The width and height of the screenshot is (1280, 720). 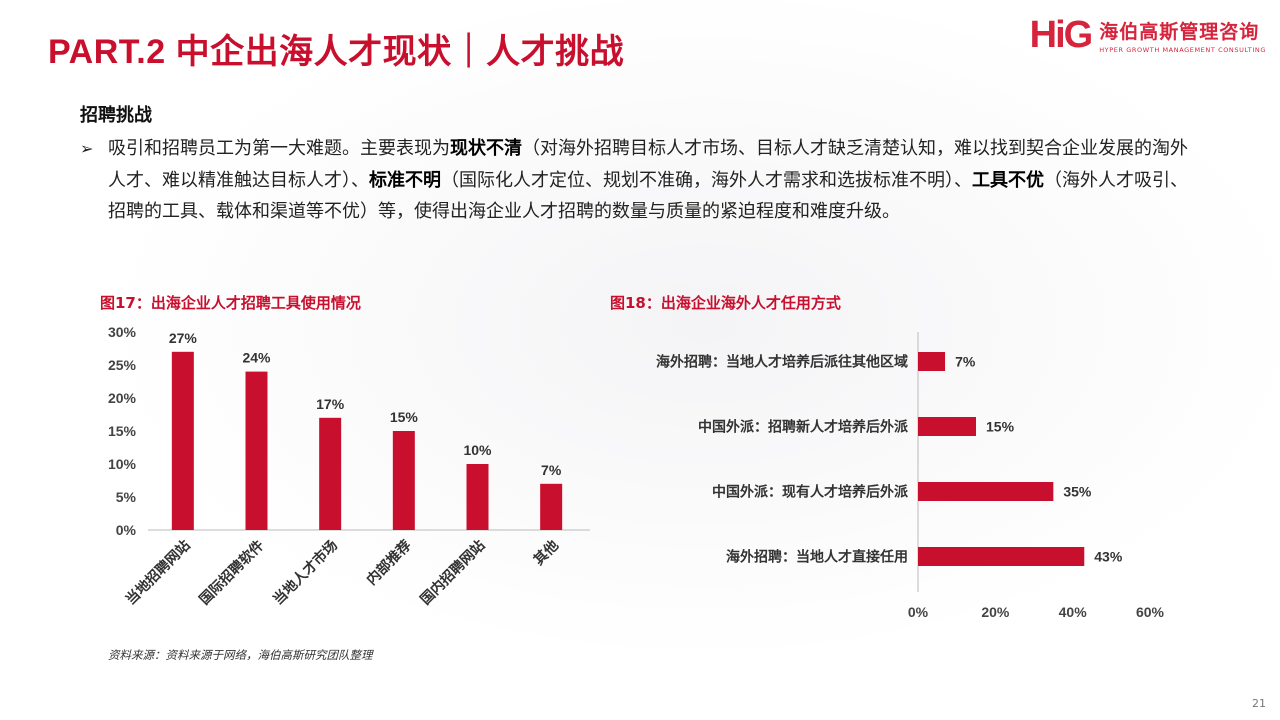 I want to click on page-number: 21, so click(x=1259, y=703).